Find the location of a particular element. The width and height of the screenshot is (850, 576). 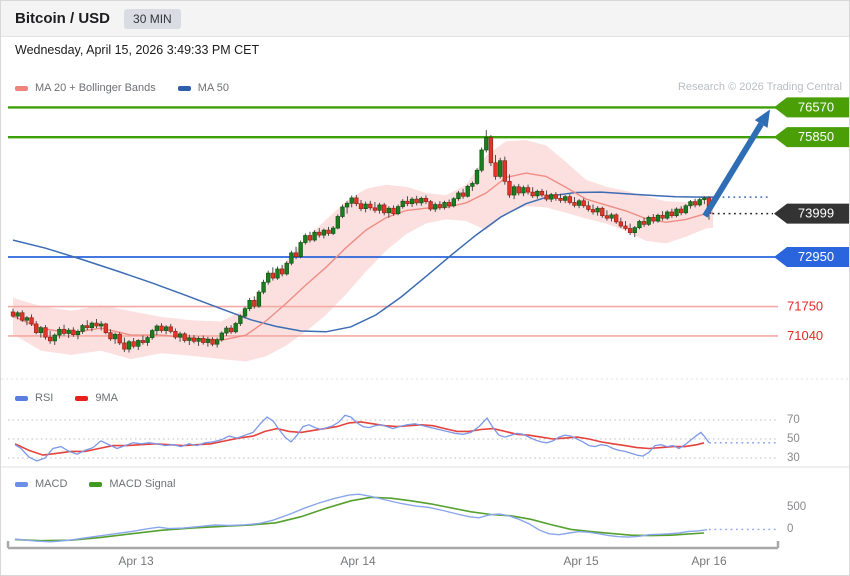

date-label-Apr-16: Apr 16 is located at coordinates (709, 561).